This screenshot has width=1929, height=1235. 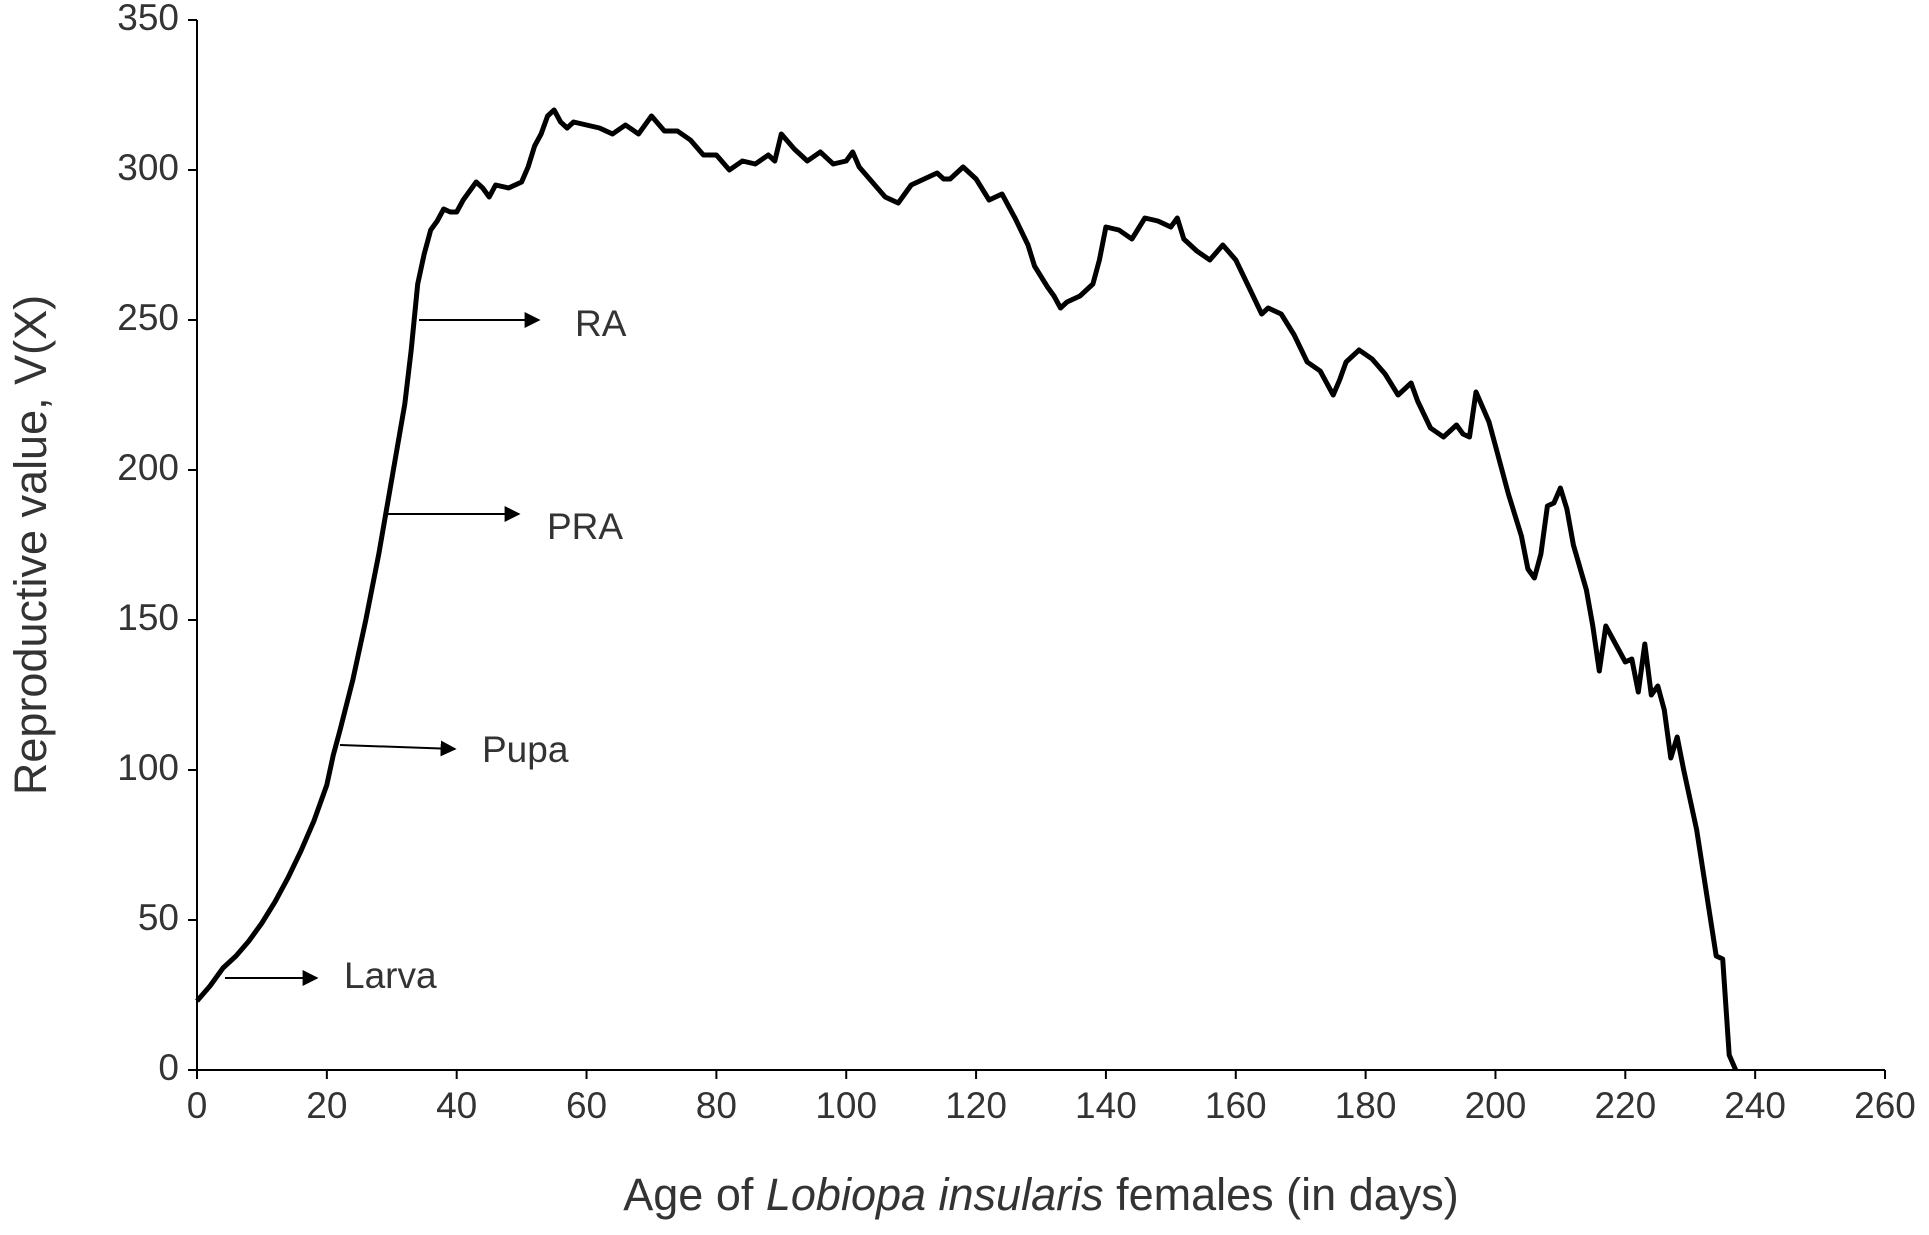 I want to click on x-tick-label: 220, so click(x=1625, y=1105).